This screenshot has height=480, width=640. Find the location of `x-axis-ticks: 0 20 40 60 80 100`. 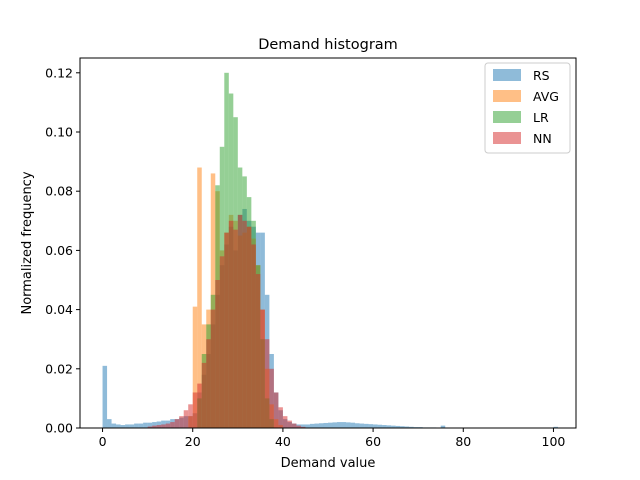

x-axis-ticks: 0 20 40 60 80 100 is located at coordinates (332, 438).